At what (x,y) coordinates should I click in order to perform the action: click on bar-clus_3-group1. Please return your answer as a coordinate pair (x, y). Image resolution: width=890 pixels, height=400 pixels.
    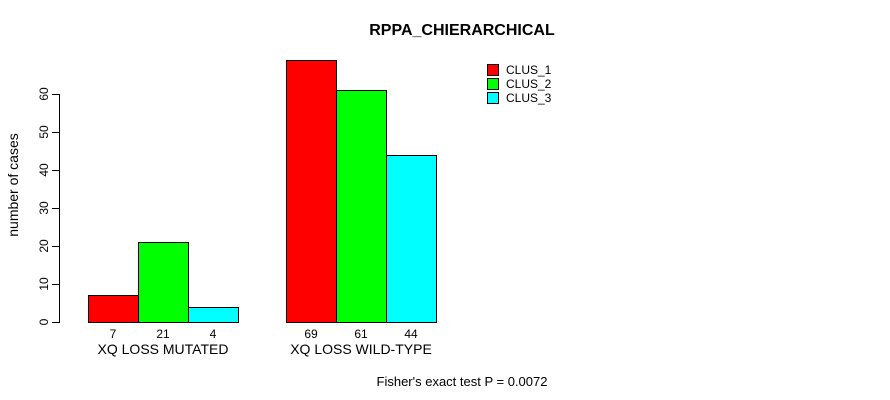
    Looking at the image, I should click on (213, 315).